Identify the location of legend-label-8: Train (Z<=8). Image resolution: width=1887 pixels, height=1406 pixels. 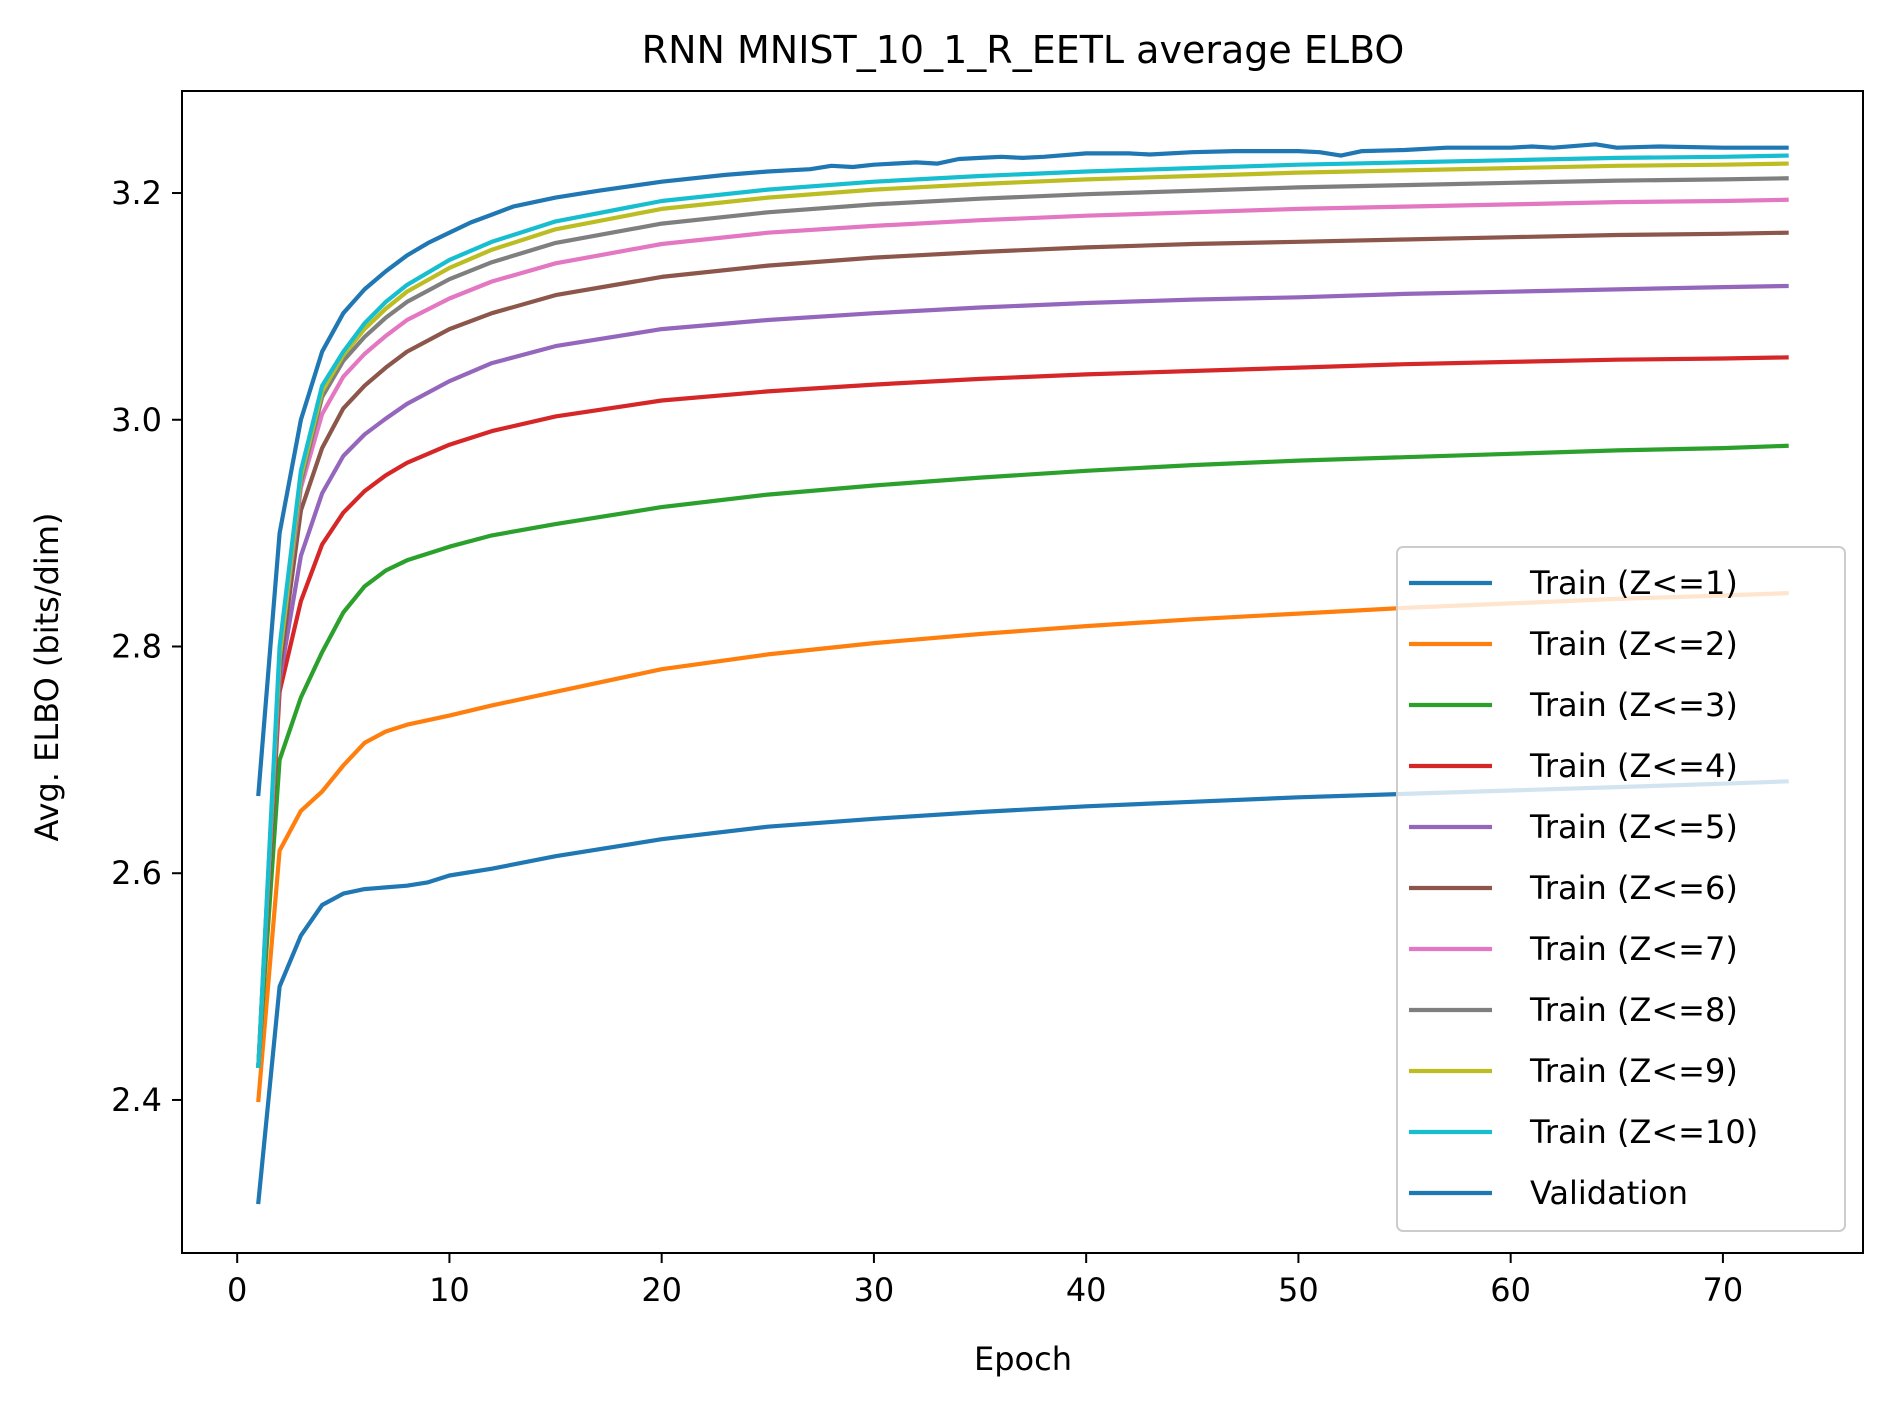
(1633, 1010).